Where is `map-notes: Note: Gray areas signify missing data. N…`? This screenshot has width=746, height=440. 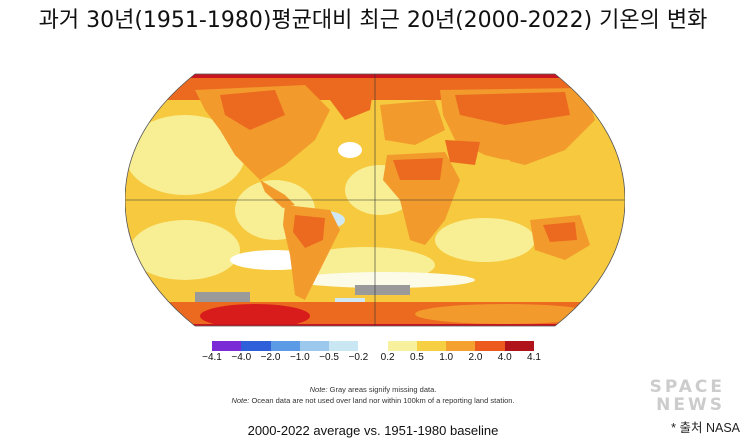
map-notes: Note: Gray areas signify missing data. N… is located at coordinates (373, 395).